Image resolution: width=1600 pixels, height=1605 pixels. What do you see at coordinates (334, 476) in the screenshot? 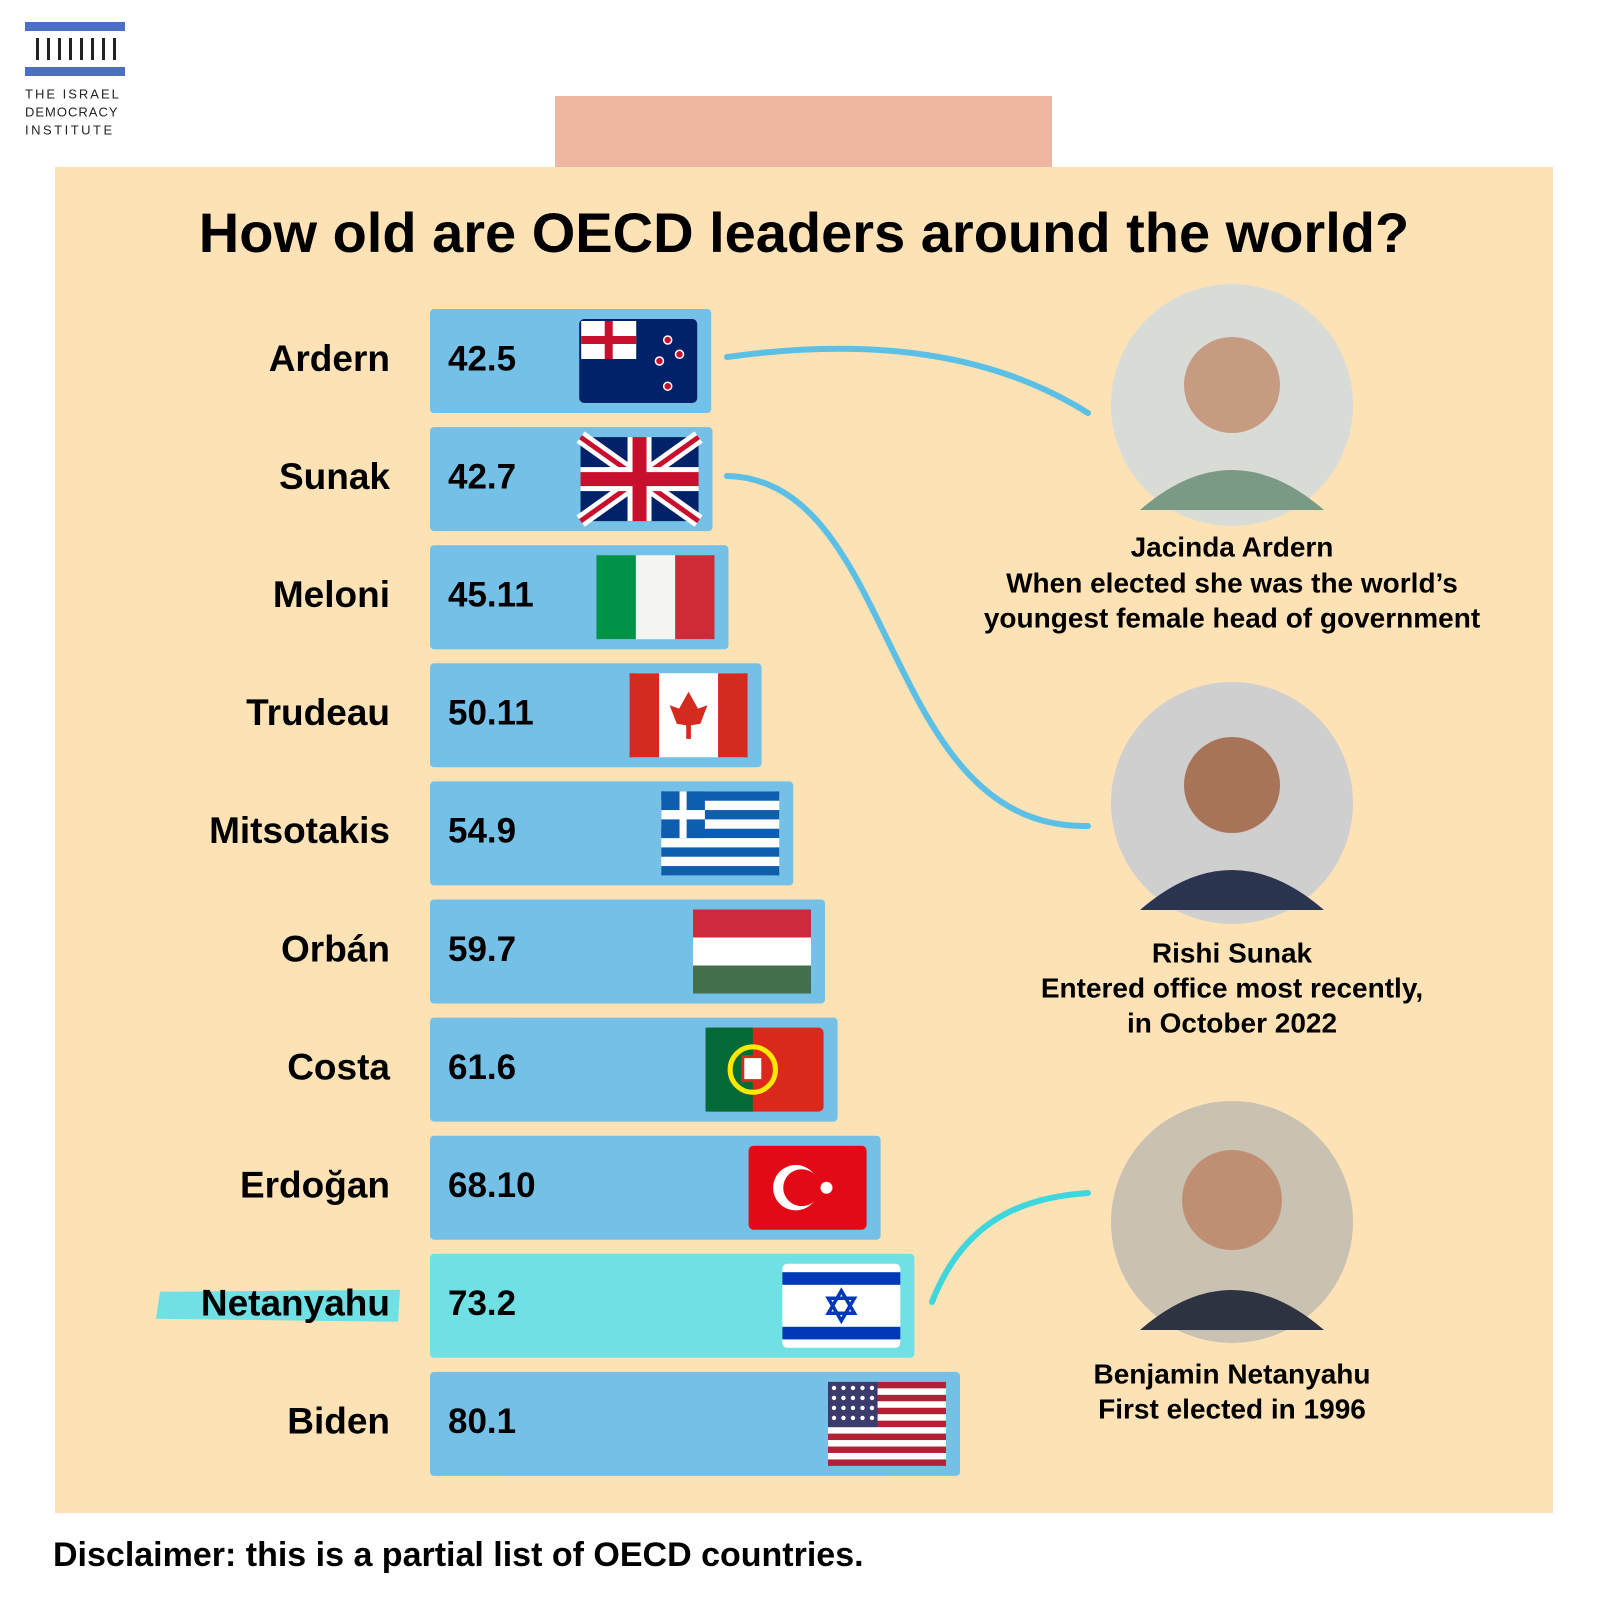
I see `category-label: Sunak` at bounding box center [334, 476].